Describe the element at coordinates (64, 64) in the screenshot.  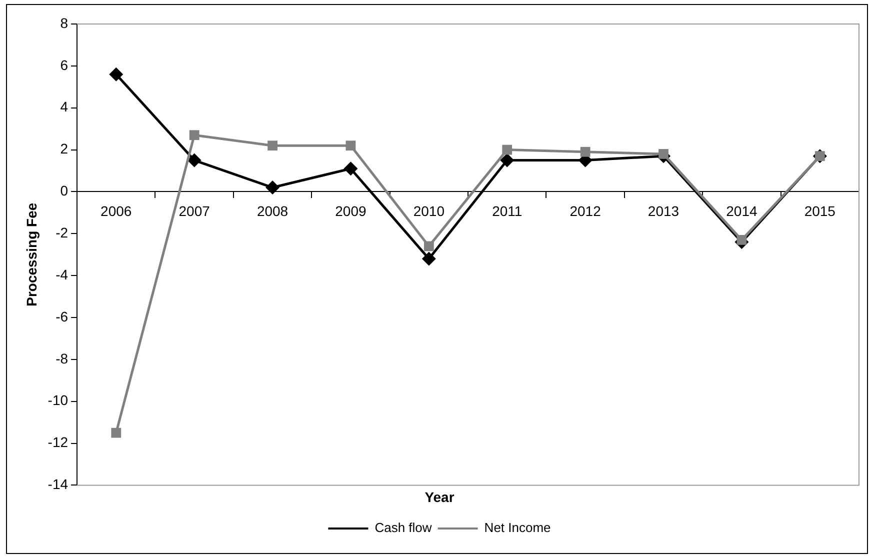
I see `y-tick-label: 6` at that location.